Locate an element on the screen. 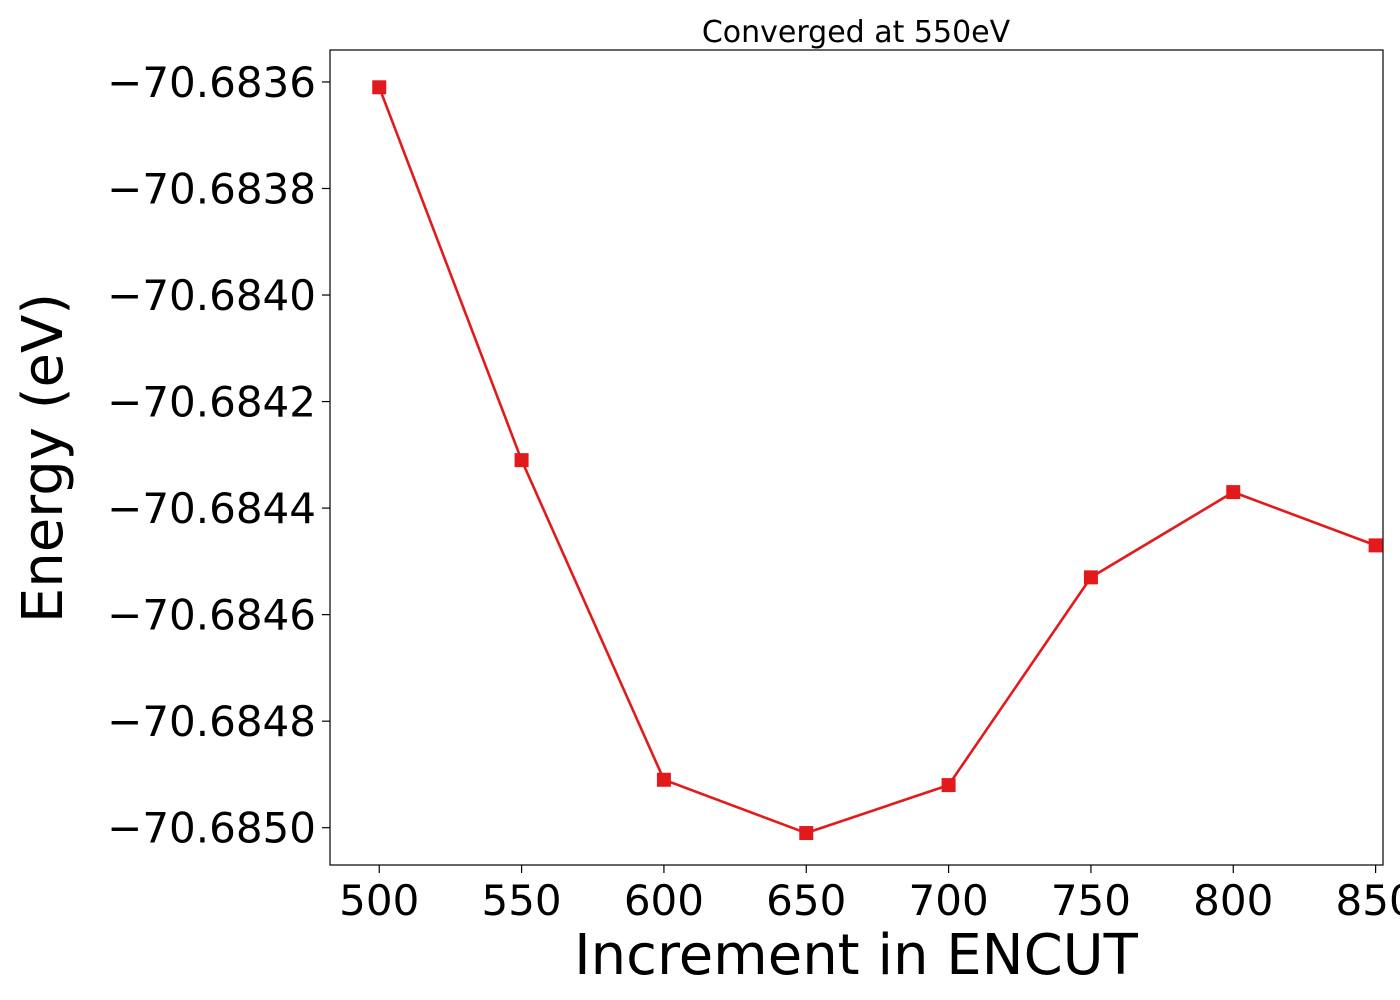 This screenshot has width=1400, height=1000. y-tick-label: −70.6836 is located at coordinates (211, 82).